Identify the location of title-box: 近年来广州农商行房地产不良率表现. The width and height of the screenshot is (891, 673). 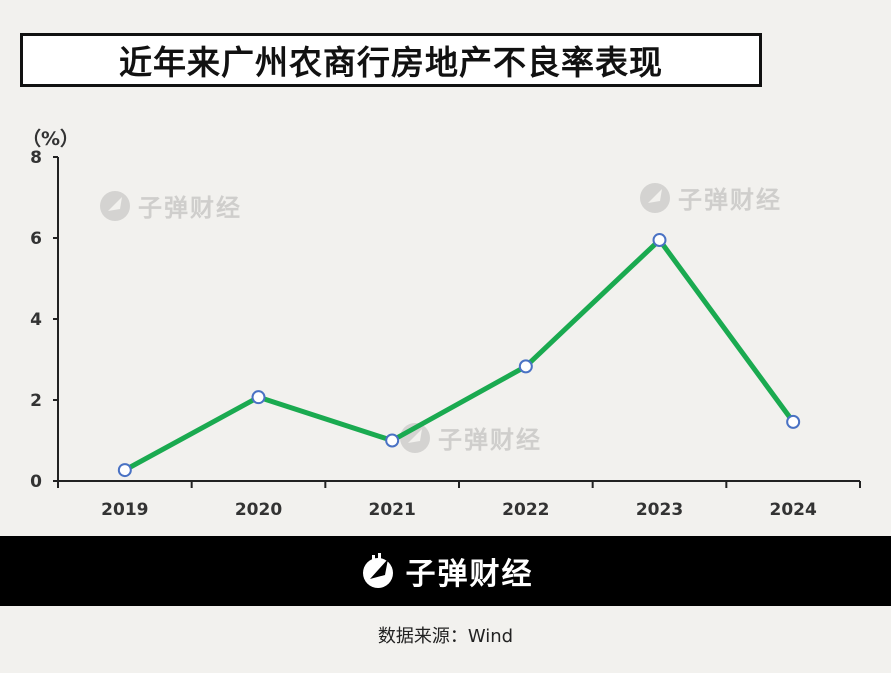
(391, 60).